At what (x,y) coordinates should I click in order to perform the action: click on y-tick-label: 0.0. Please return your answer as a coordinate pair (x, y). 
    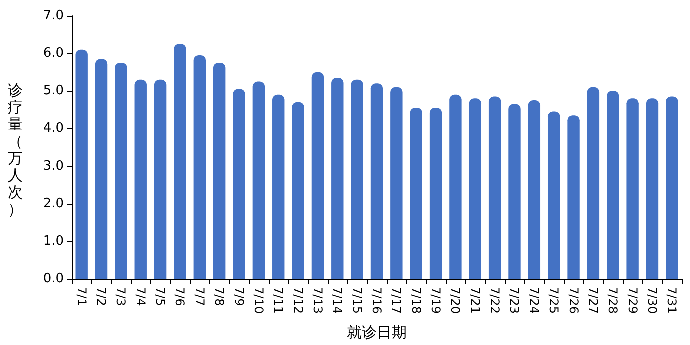
    Looking at the image, I should click on (53, 279).